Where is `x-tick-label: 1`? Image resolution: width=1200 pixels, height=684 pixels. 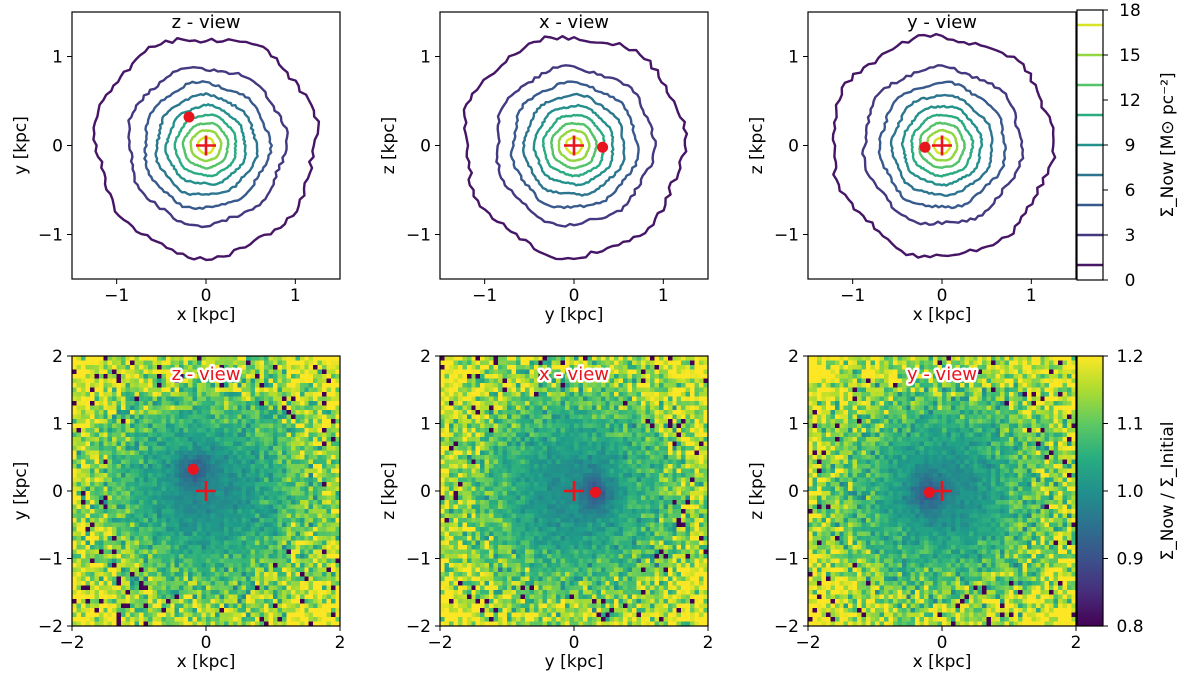
x-tick-label: 1 is located at coordinates (295, 296).